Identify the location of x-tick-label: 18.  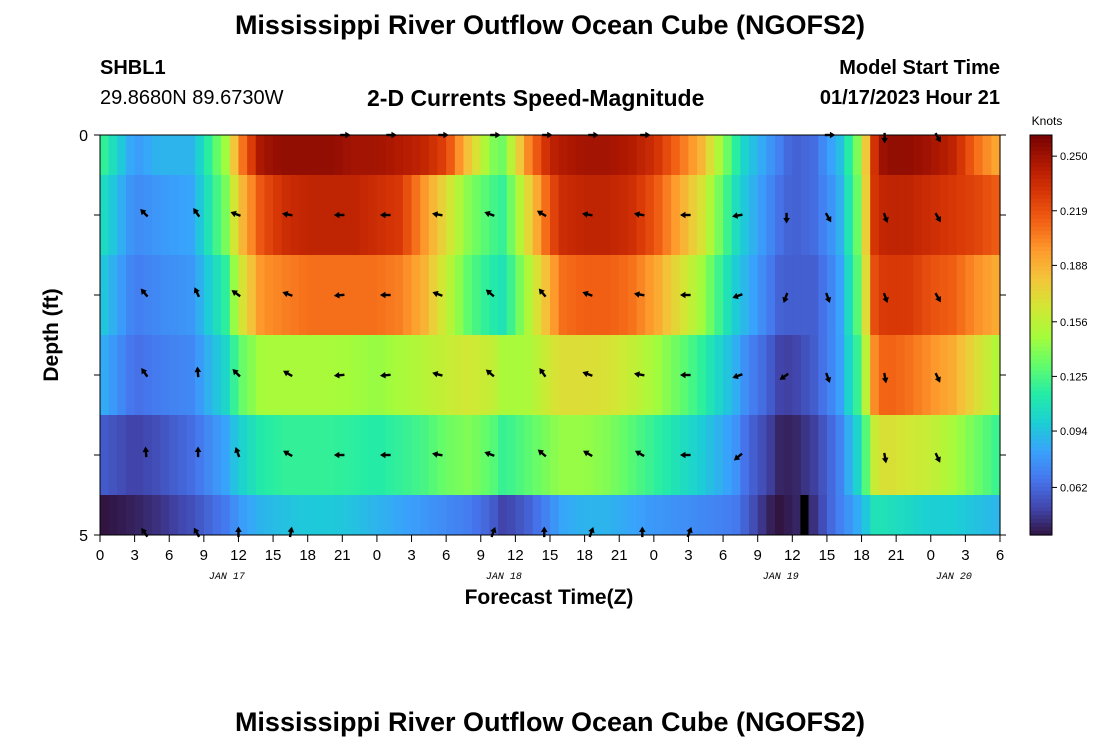
(307, 555).